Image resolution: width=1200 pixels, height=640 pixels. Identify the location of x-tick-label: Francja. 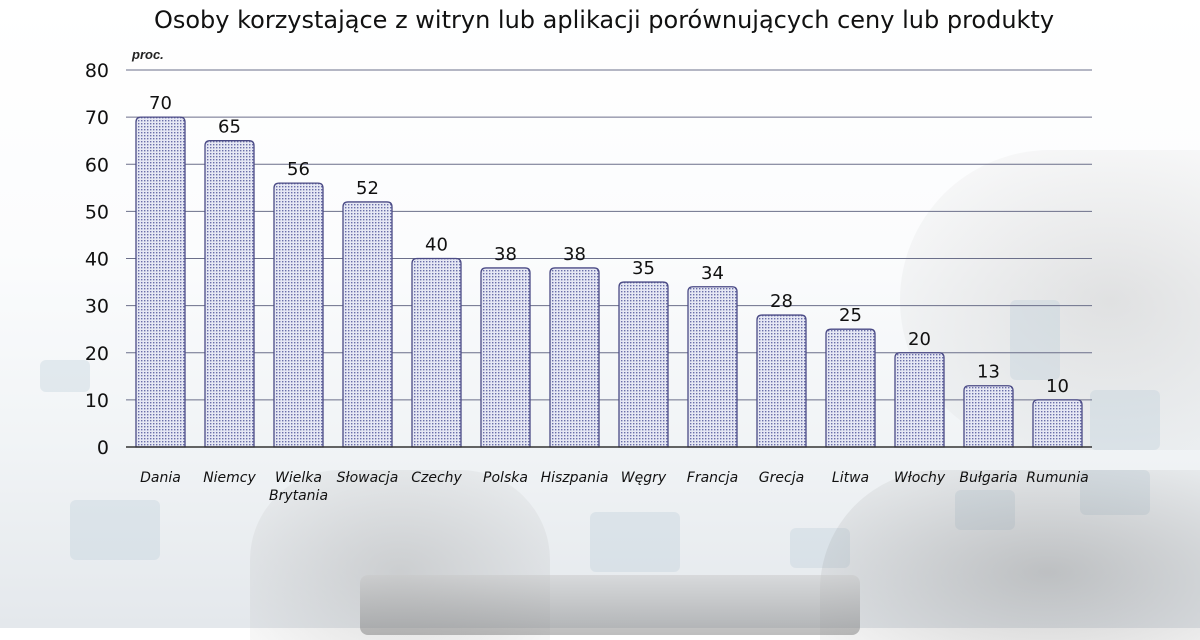
(712, 478).